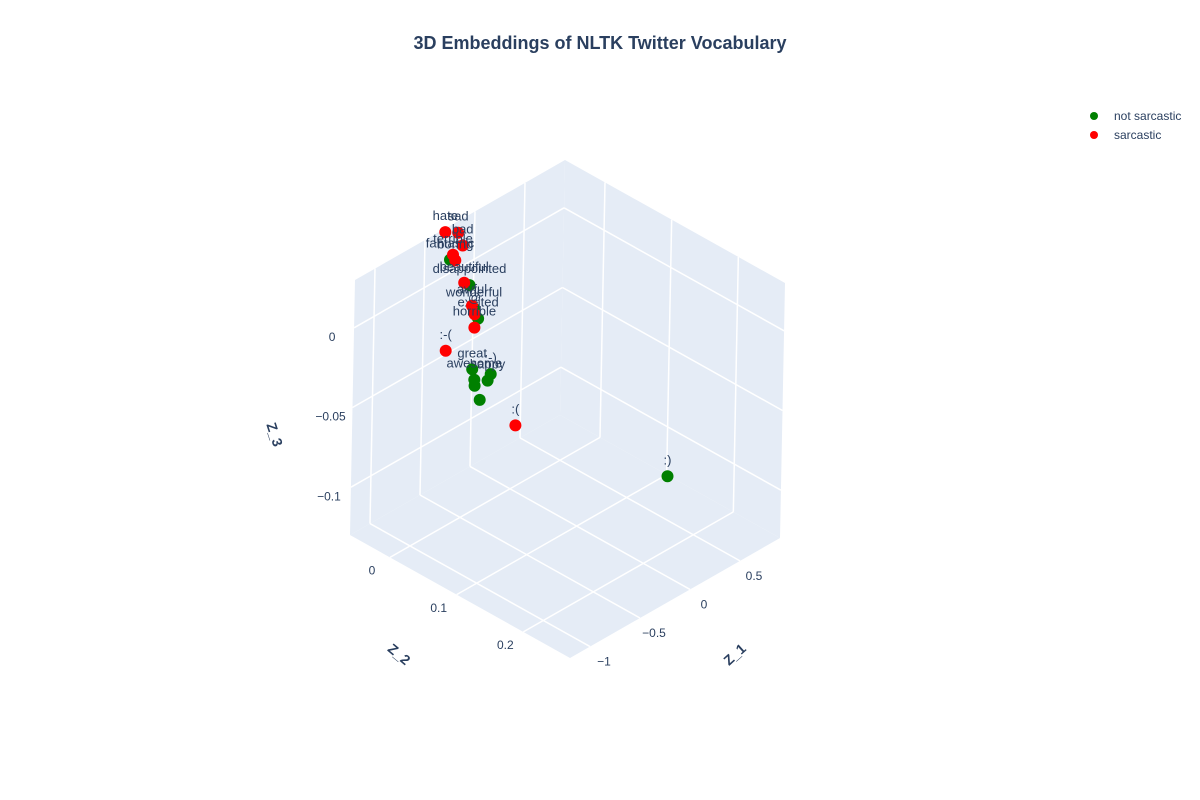 The height and width of the screenshot is (800, 1200). I want to click on data-point-label: happy, so click(488, 364).